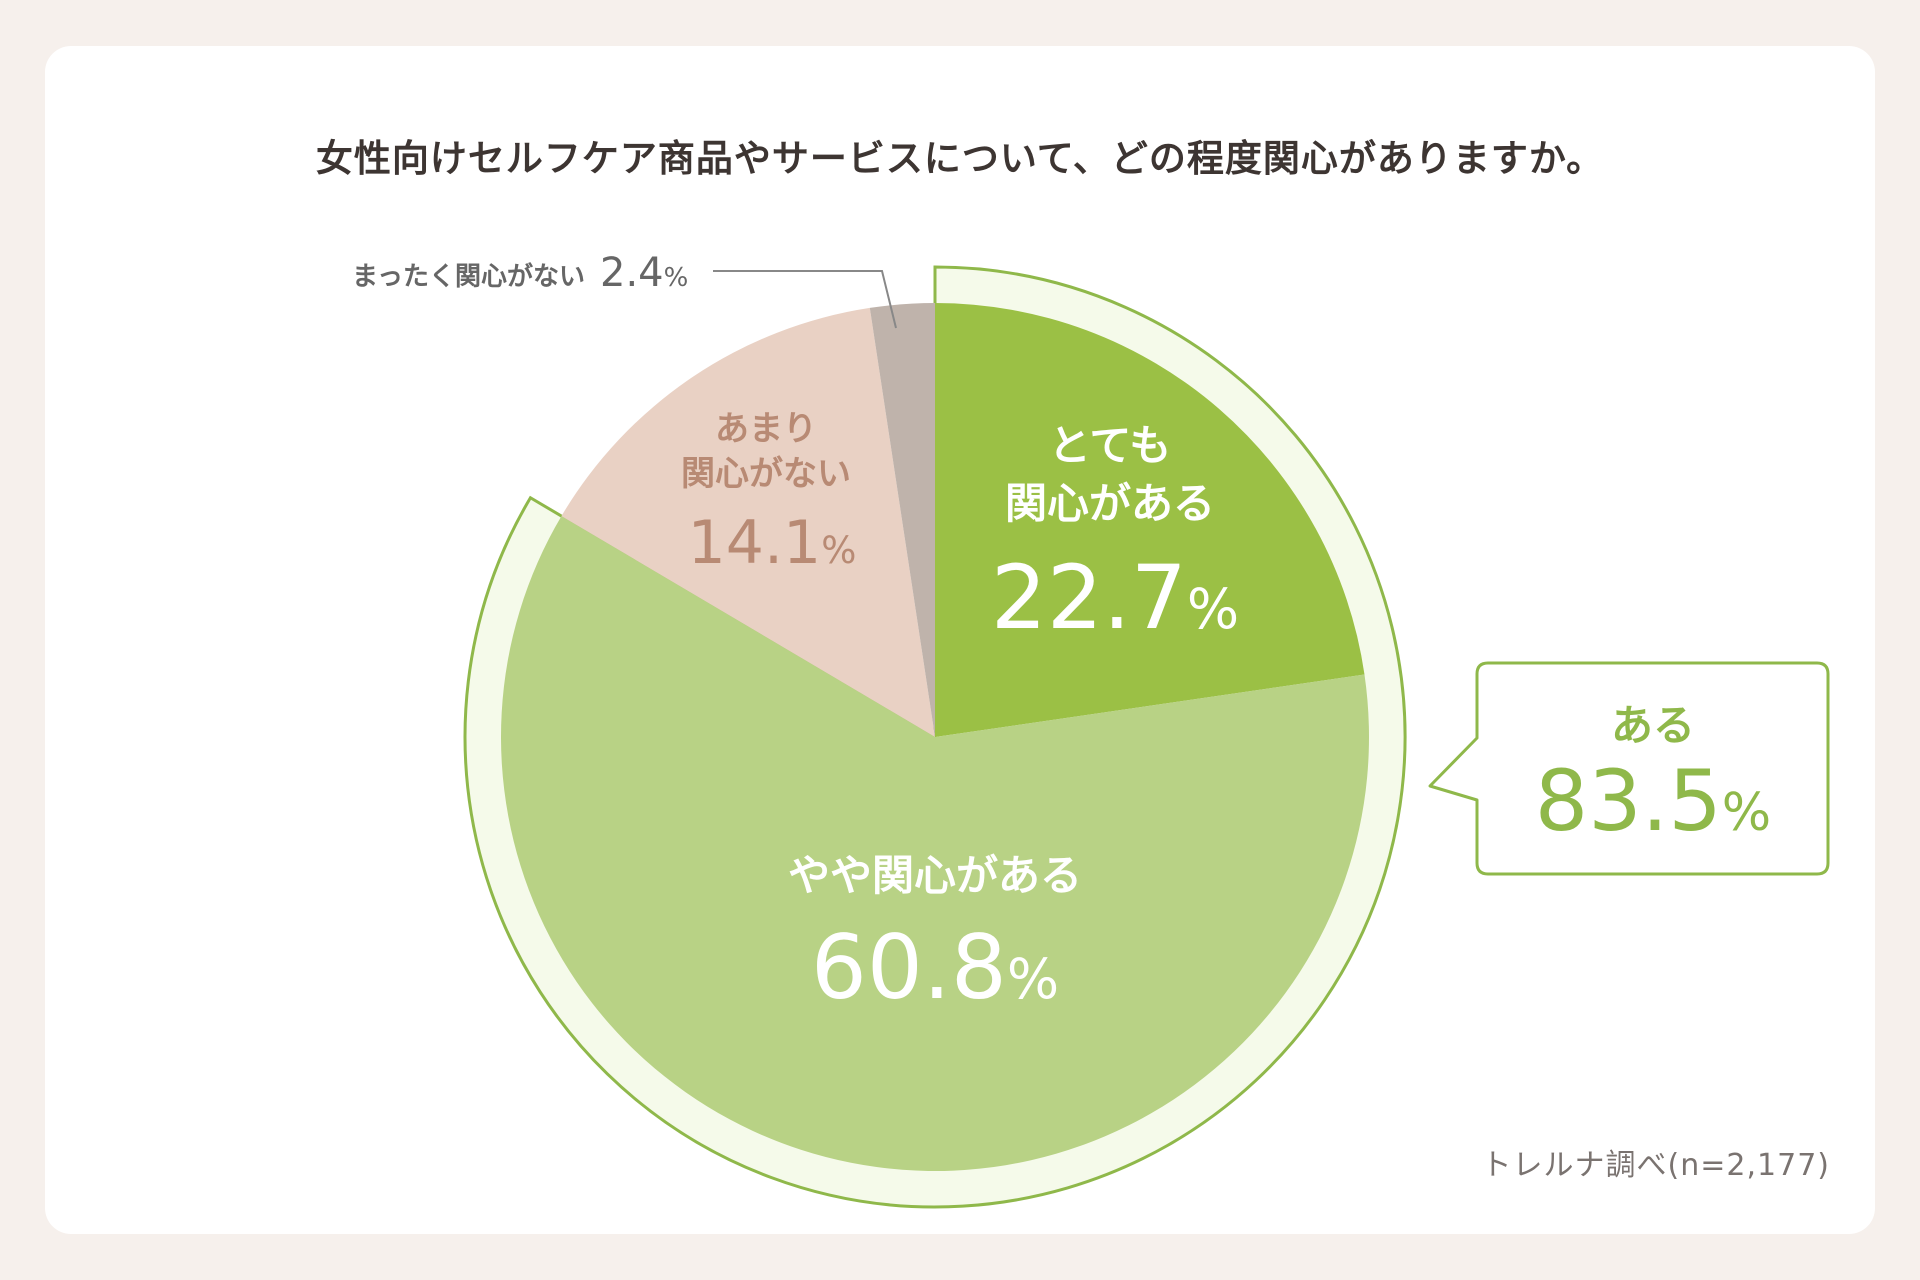 This screenshot has width=1920, height=1280. I want to click on slice-not-at-all, so click(902, 520).